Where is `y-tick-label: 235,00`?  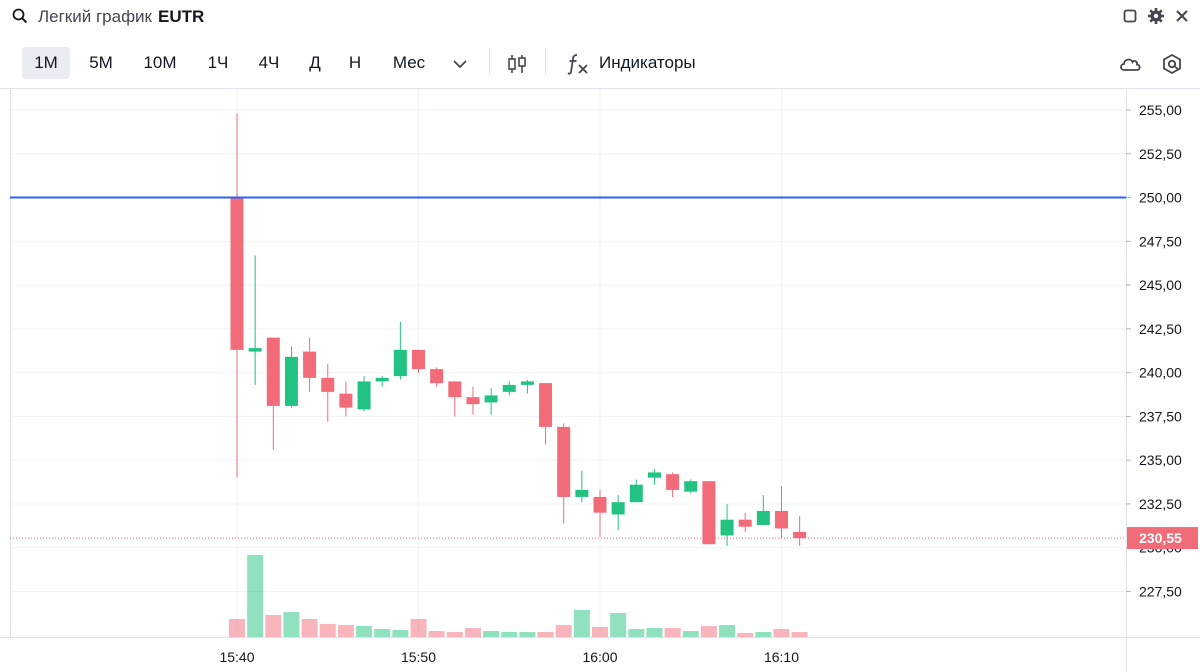 y-tick-label: 235,00 is located at coordinates (1160, 460).